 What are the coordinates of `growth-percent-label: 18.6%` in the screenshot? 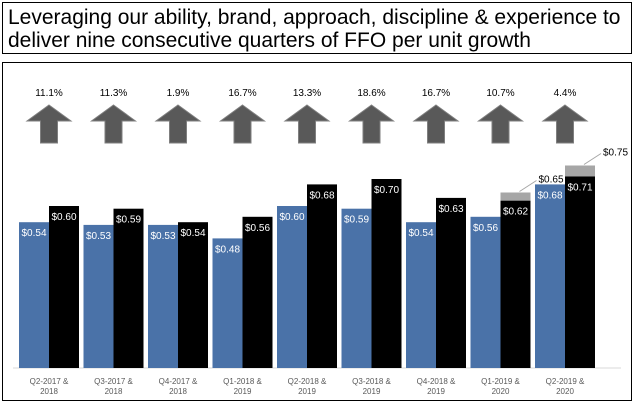 It's located at (371, 93).